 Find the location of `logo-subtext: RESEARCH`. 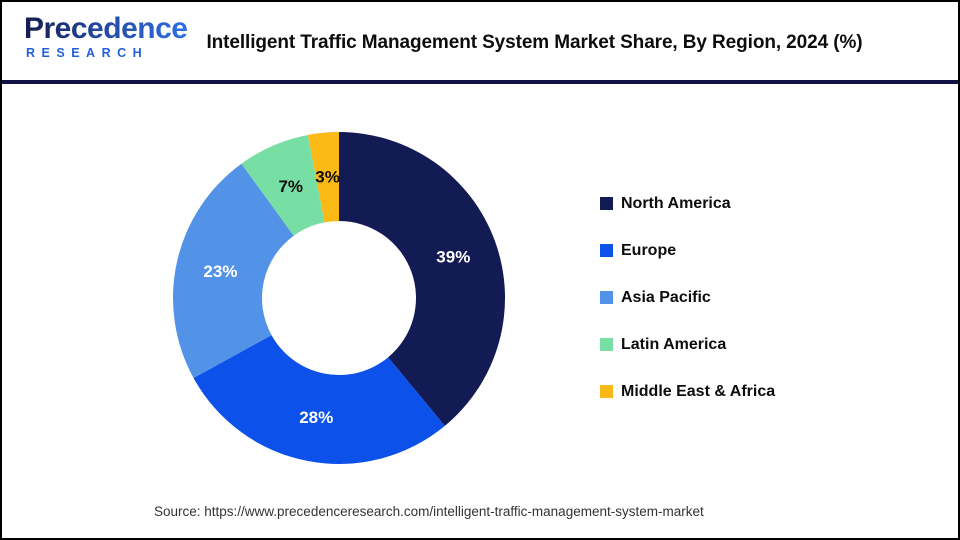

logo-subtext: RESEARCH is located at coordinates (87, 53).